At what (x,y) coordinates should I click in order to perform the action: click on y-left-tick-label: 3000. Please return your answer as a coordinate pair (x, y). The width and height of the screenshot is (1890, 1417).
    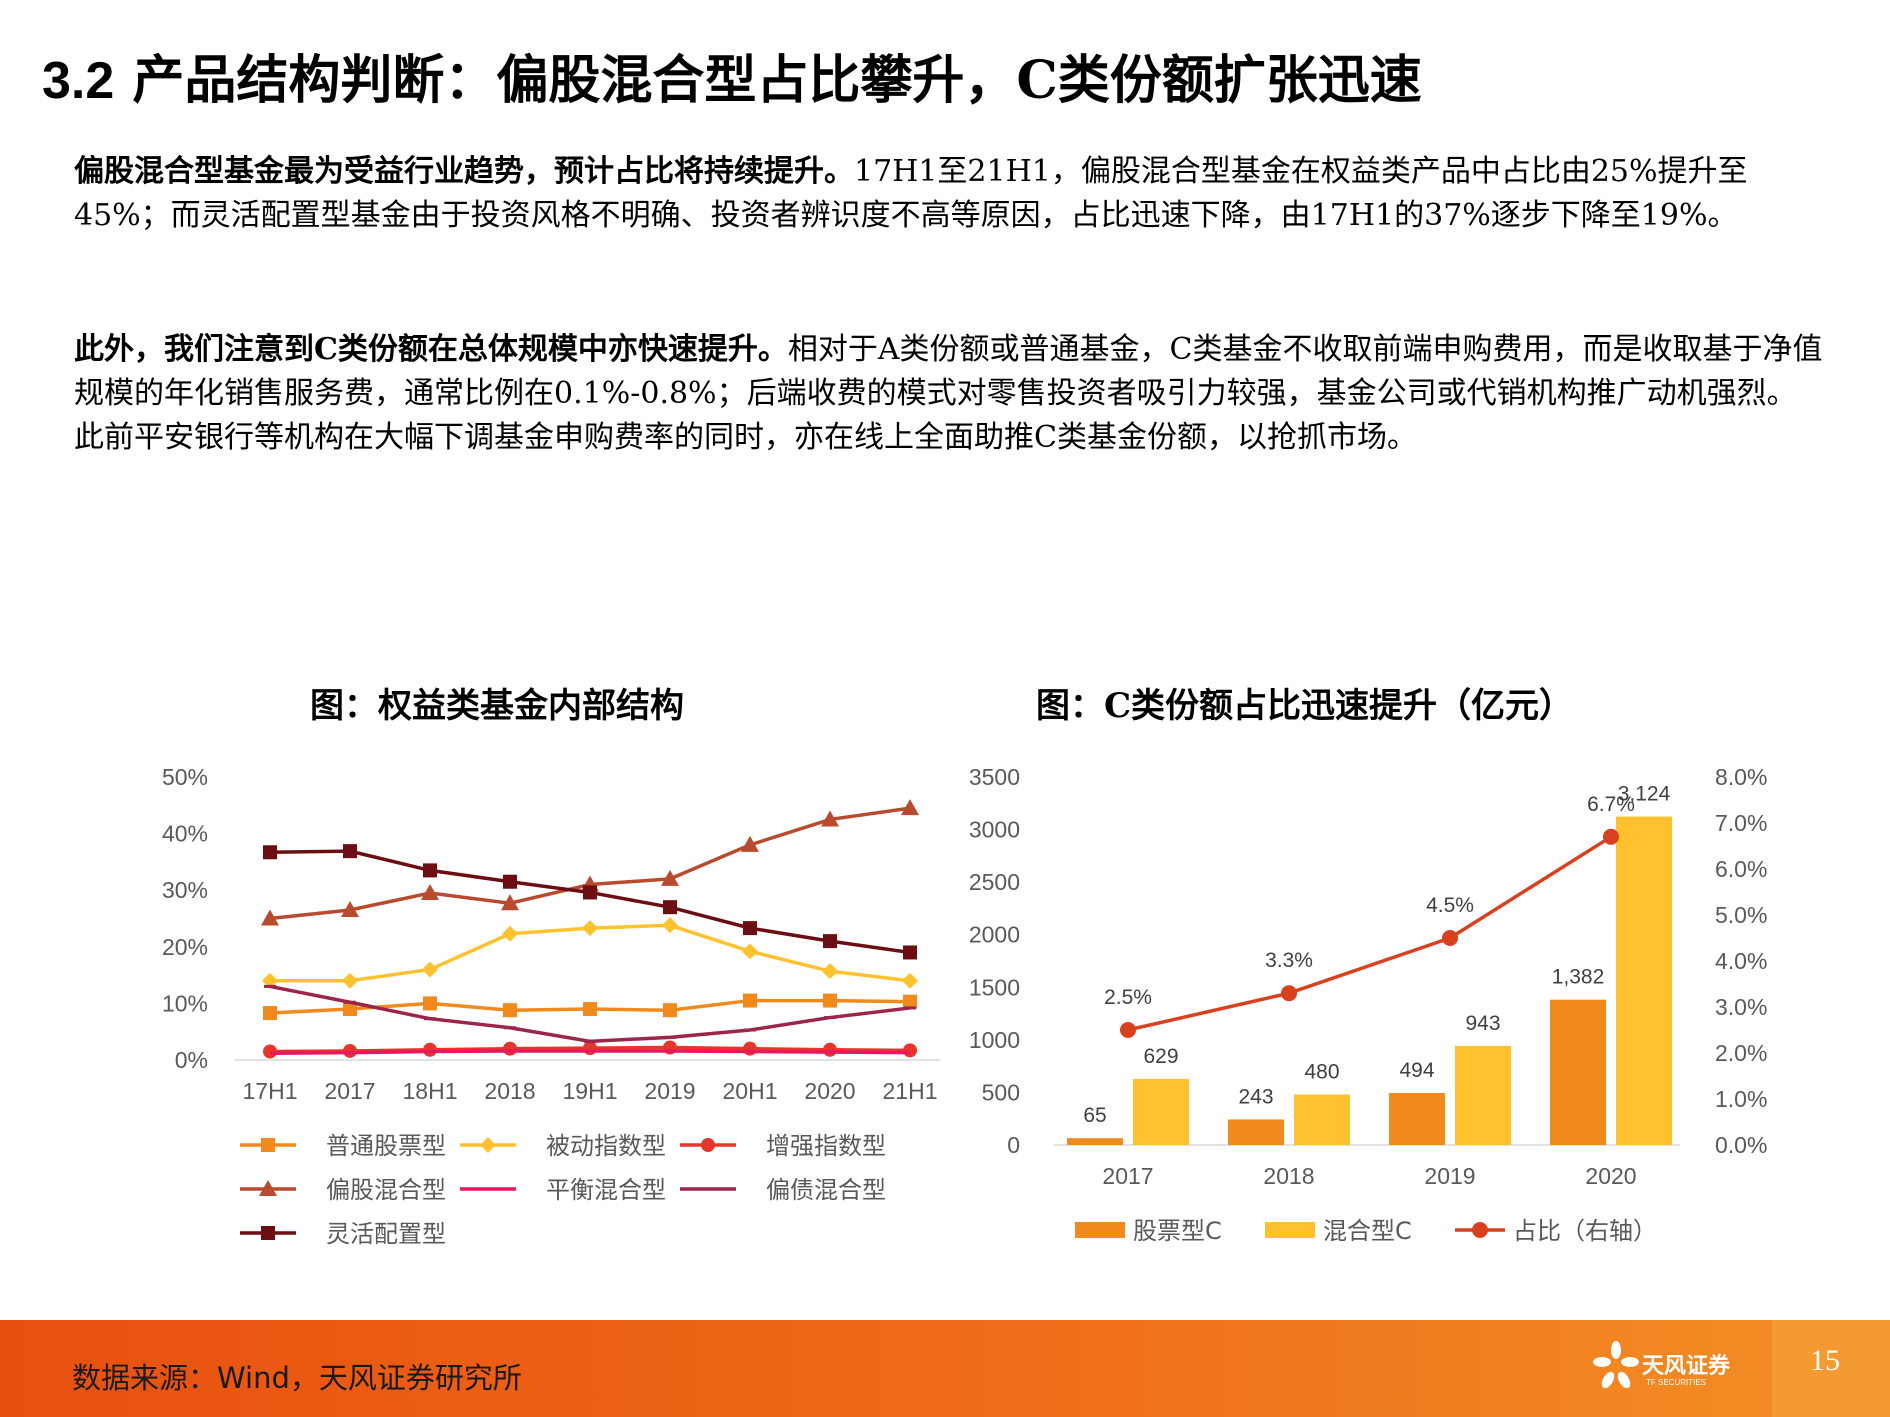
    Looking at the image, I should click on (994, 830).